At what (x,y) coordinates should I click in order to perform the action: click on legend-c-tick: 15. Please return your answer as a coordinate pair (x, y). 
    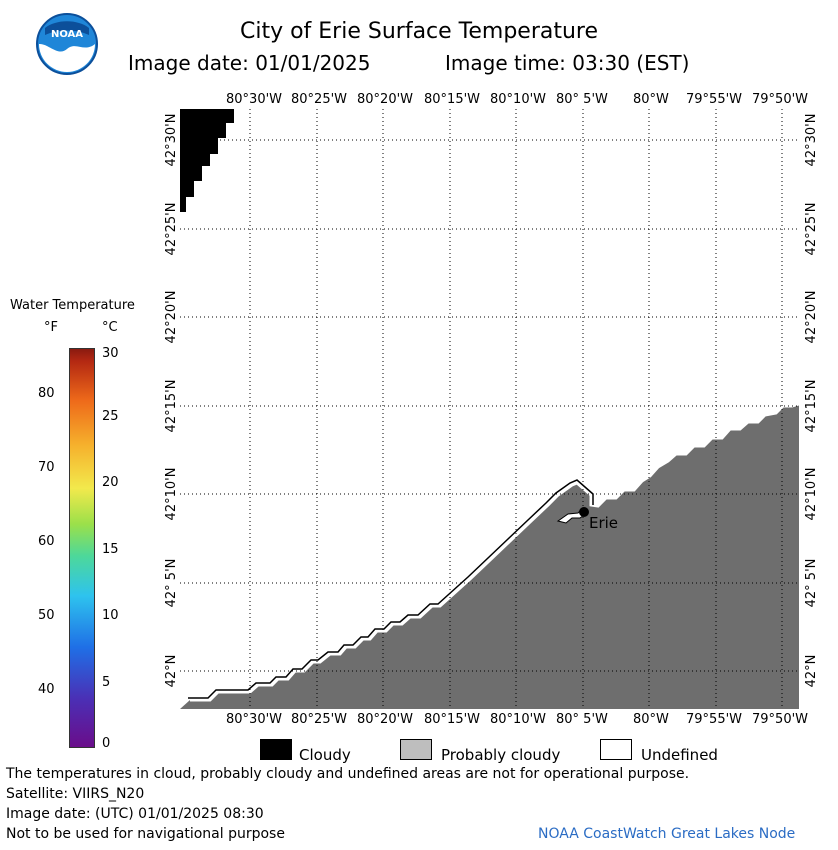
    Looking at the image, I should click on (110, 549).